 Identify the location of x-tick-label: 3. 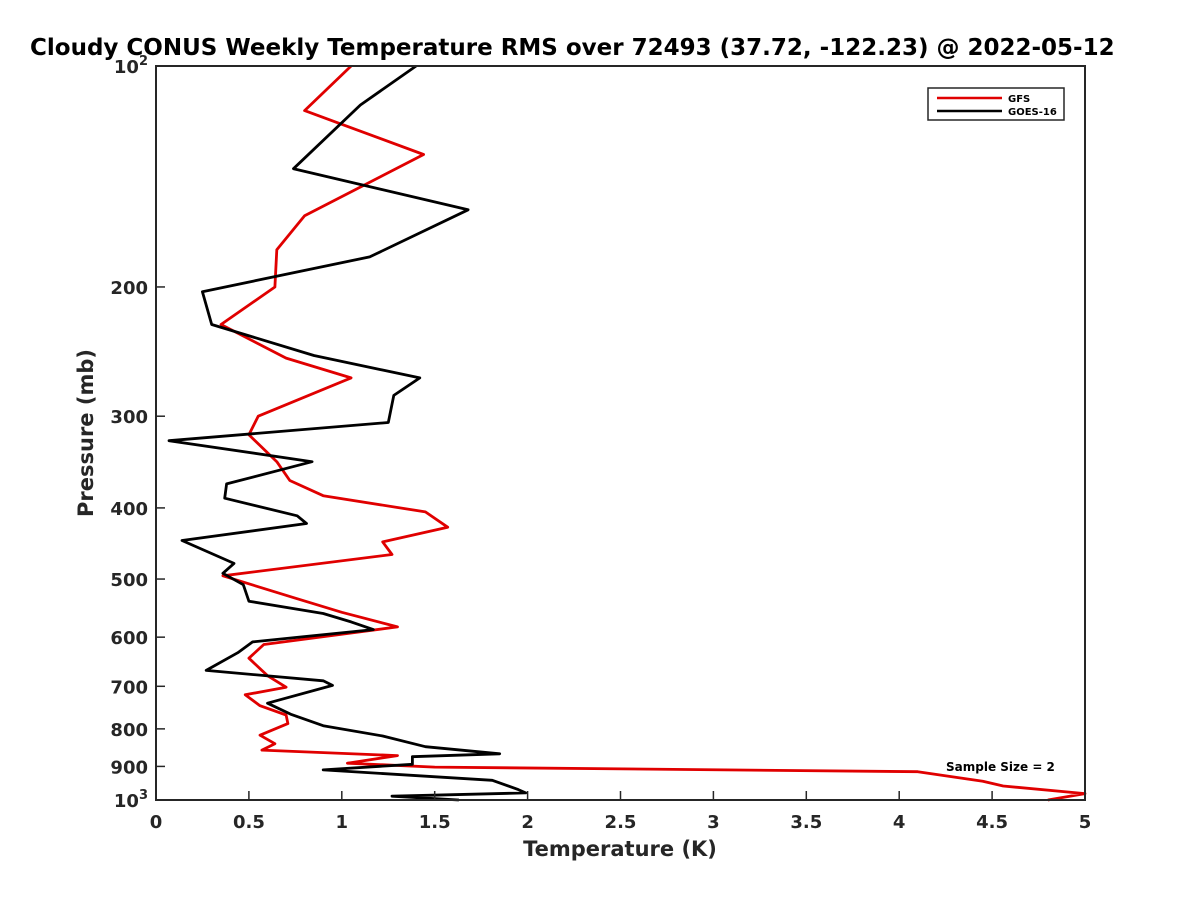
(713, 822).